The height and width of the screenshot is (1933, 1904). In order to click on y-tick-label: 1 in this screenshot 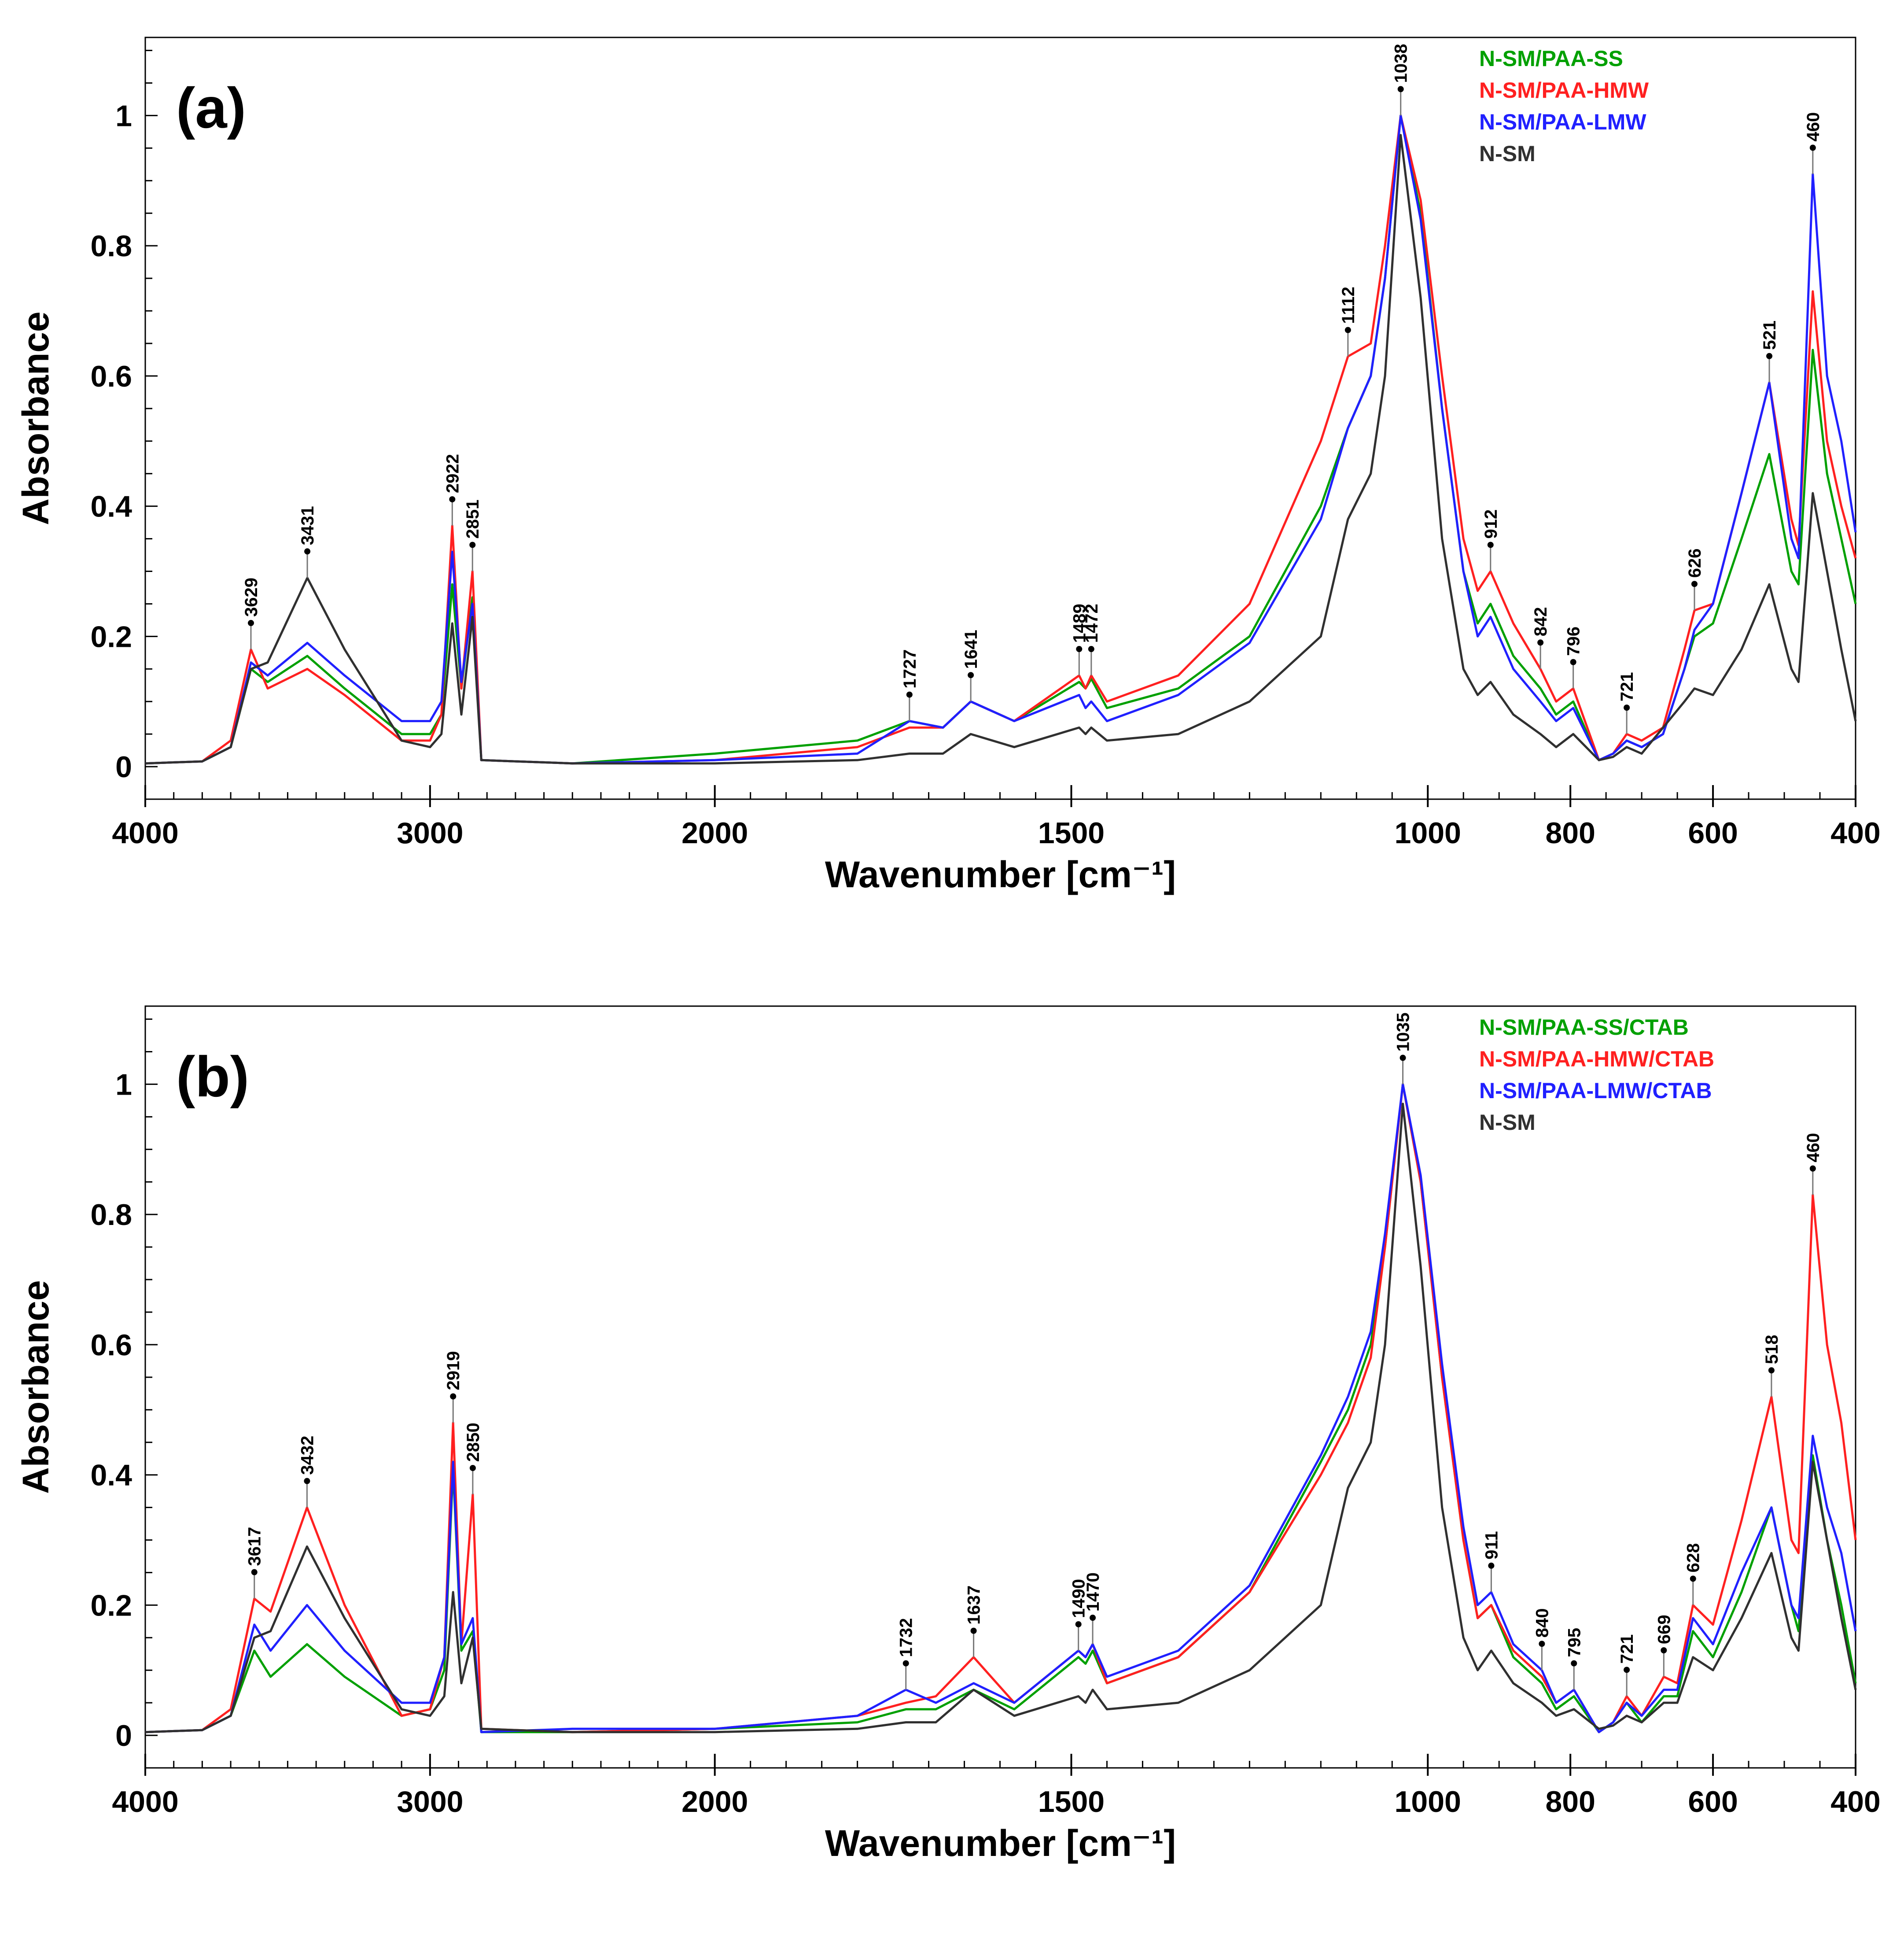, I will do `click(124, 1084)`.